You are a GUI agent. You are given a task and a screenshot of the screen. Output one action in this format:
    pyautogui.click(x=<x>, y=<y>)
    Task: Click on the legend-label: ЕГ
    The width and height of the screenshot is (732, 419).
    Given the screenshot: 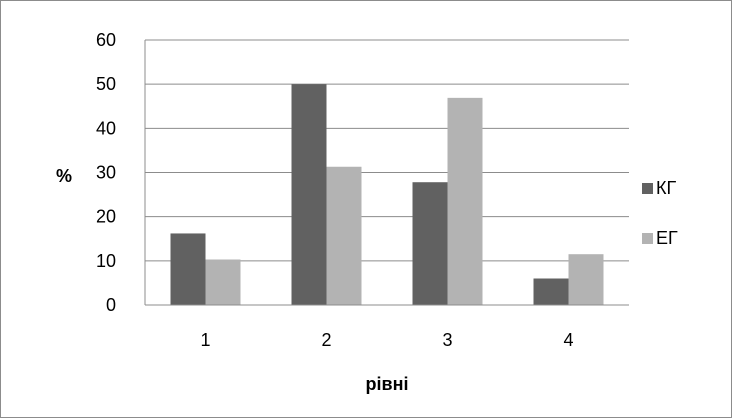 What is the action you would take?
    pyautogui.click(x=667, y=238)
    